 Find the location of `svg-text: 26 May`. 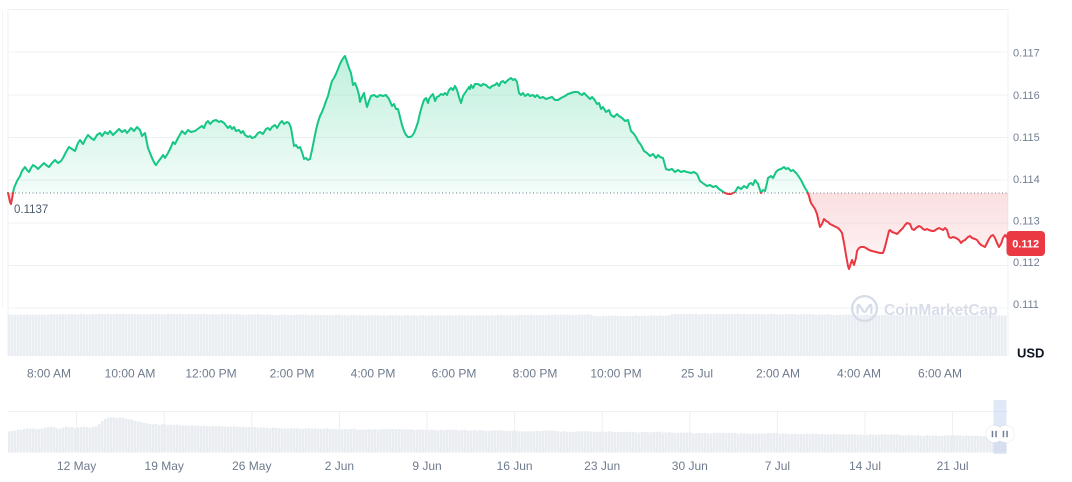

svg-text: 26 May is located at coordinates (251, 466).